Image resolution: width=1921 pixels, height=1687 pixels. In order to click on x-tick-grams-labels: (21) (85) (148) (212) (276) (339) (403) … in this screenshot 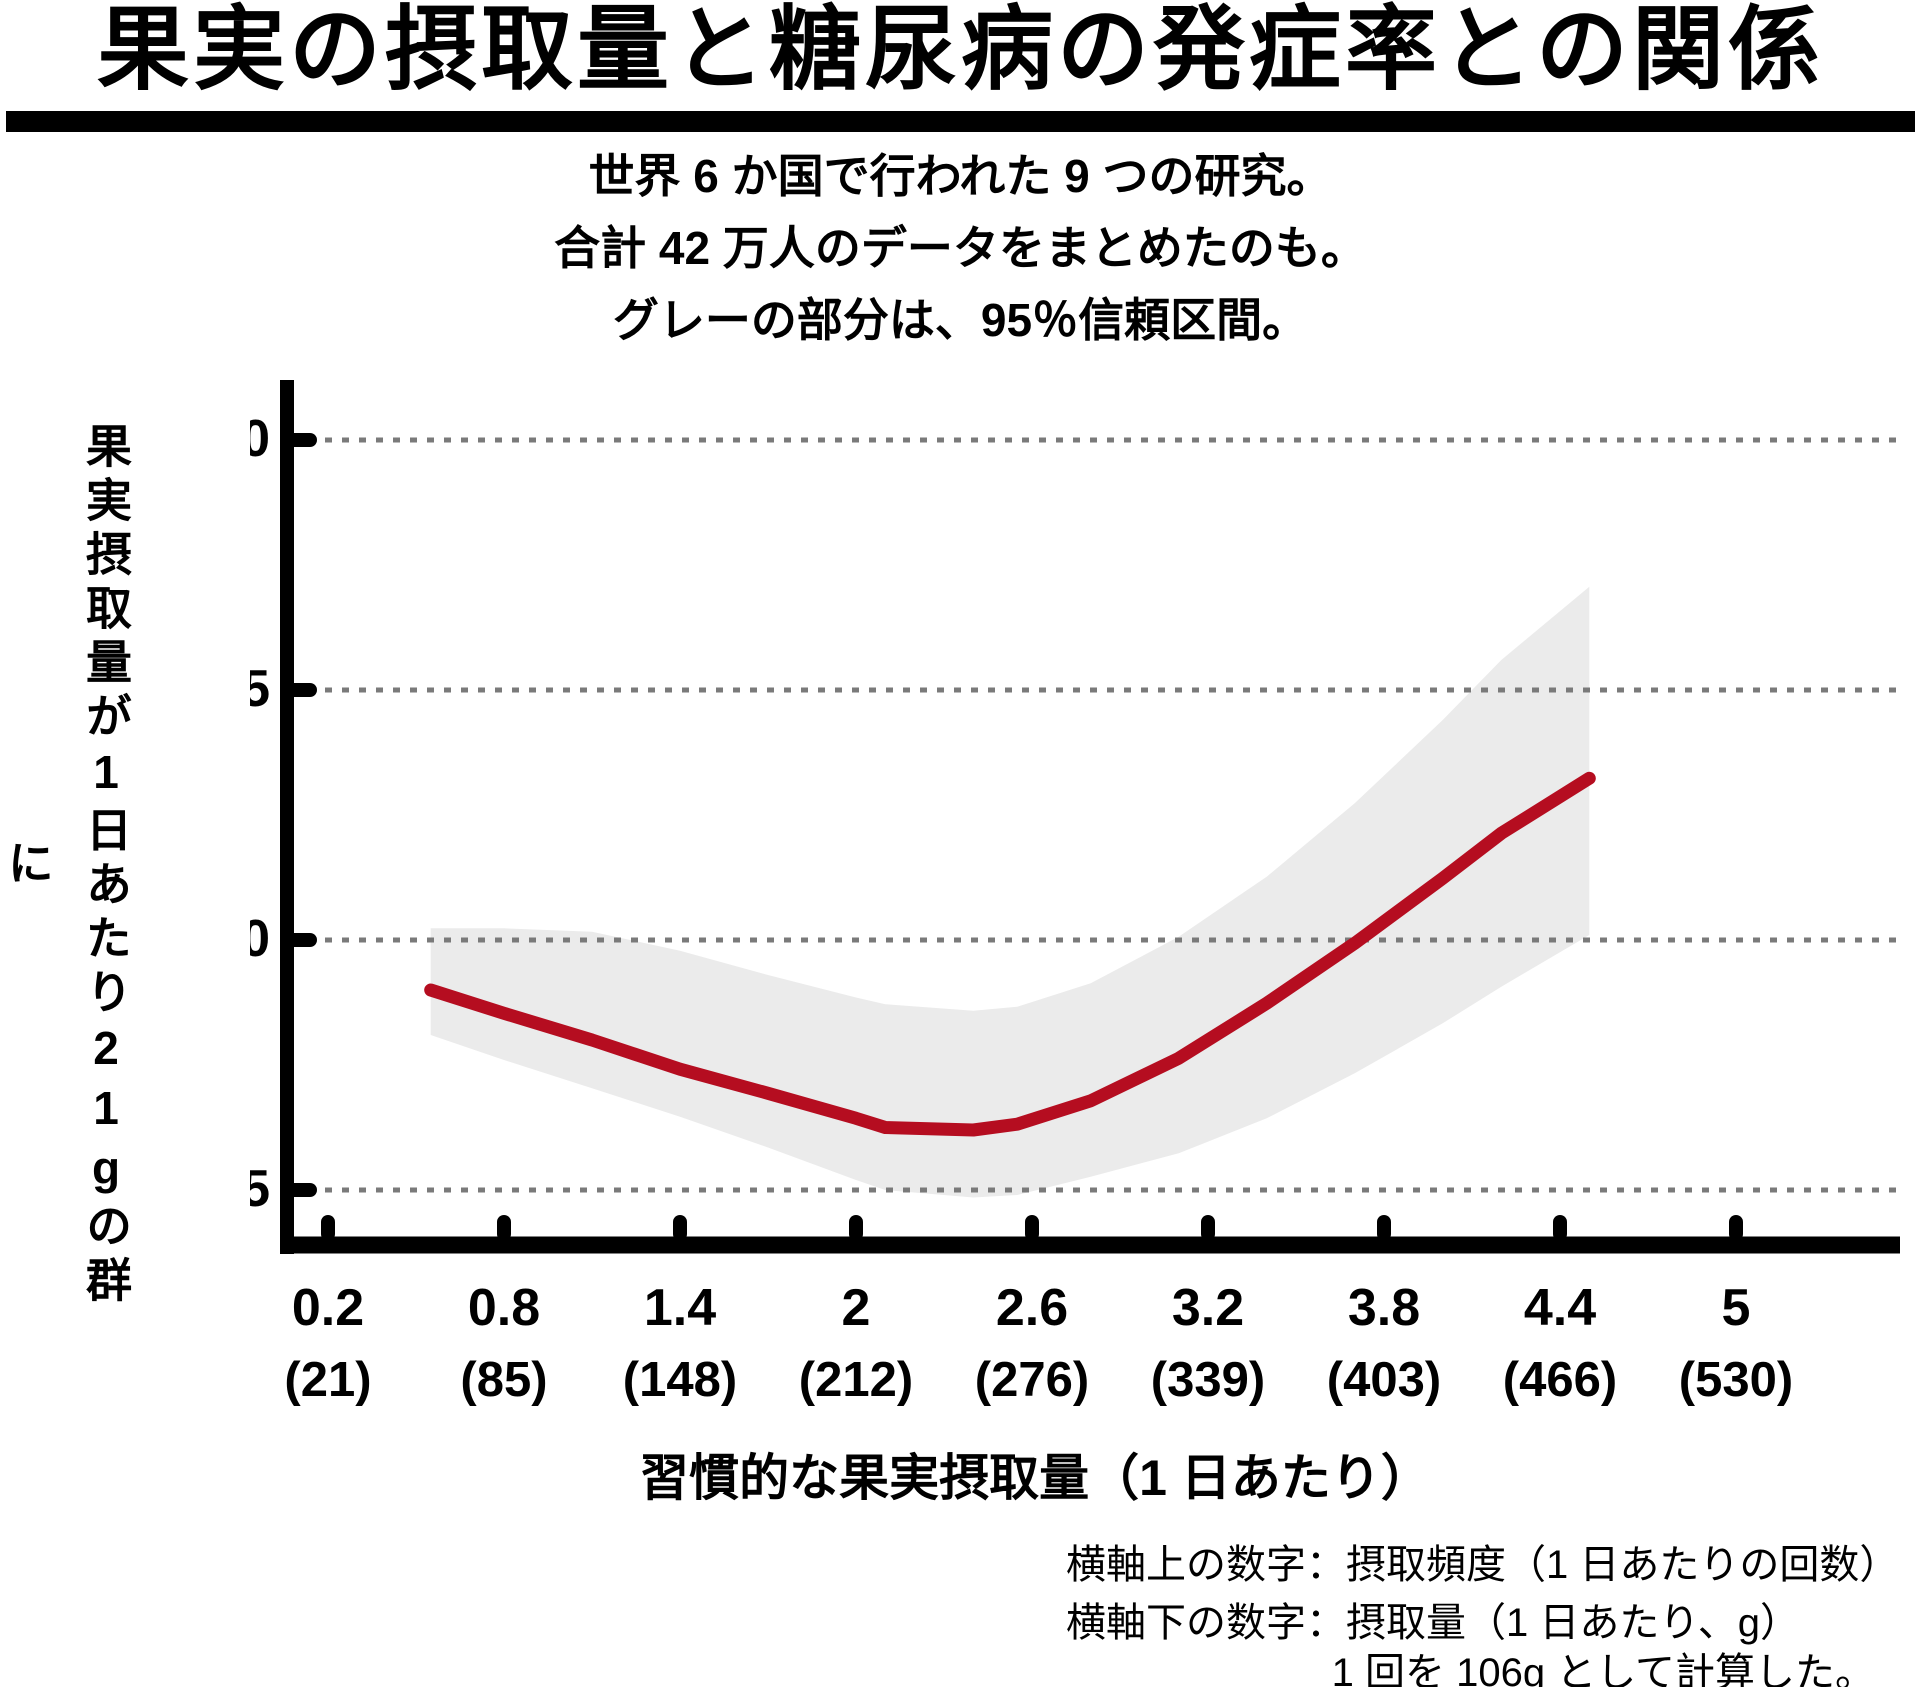, I will do `click(1038, 1380)`.